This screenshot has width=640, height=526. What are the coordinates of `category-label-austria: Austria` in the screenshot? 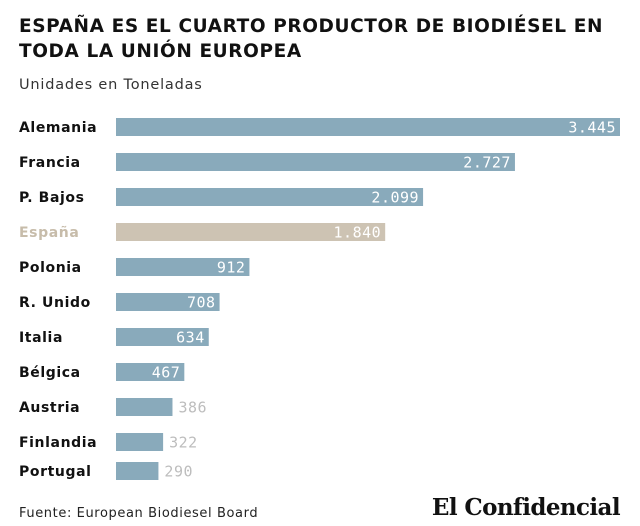 It's located at (49, 408).